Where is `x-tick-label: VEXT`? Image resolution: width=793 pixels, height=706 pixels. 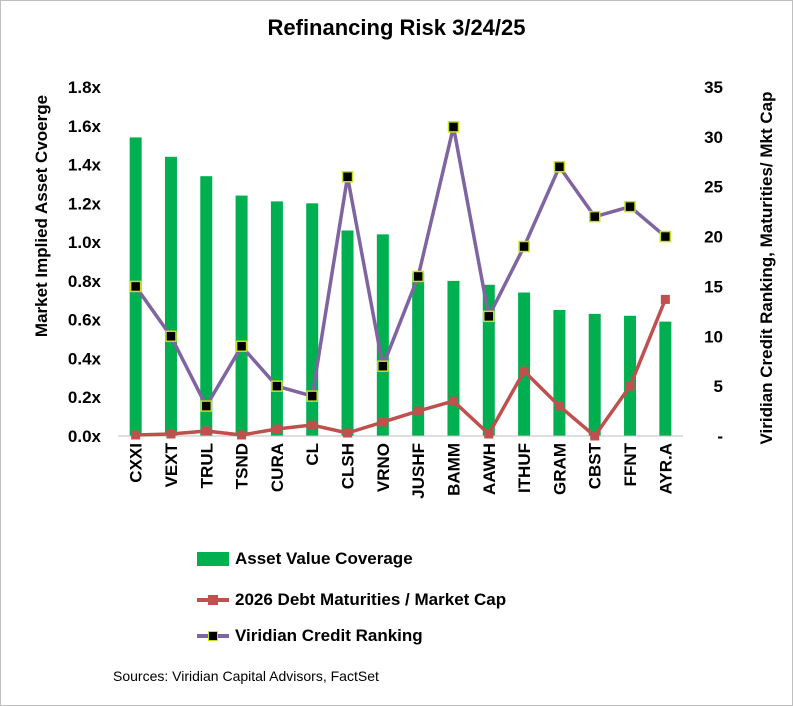
x-tick-label: VEXT is located at coordinates (171, 464).